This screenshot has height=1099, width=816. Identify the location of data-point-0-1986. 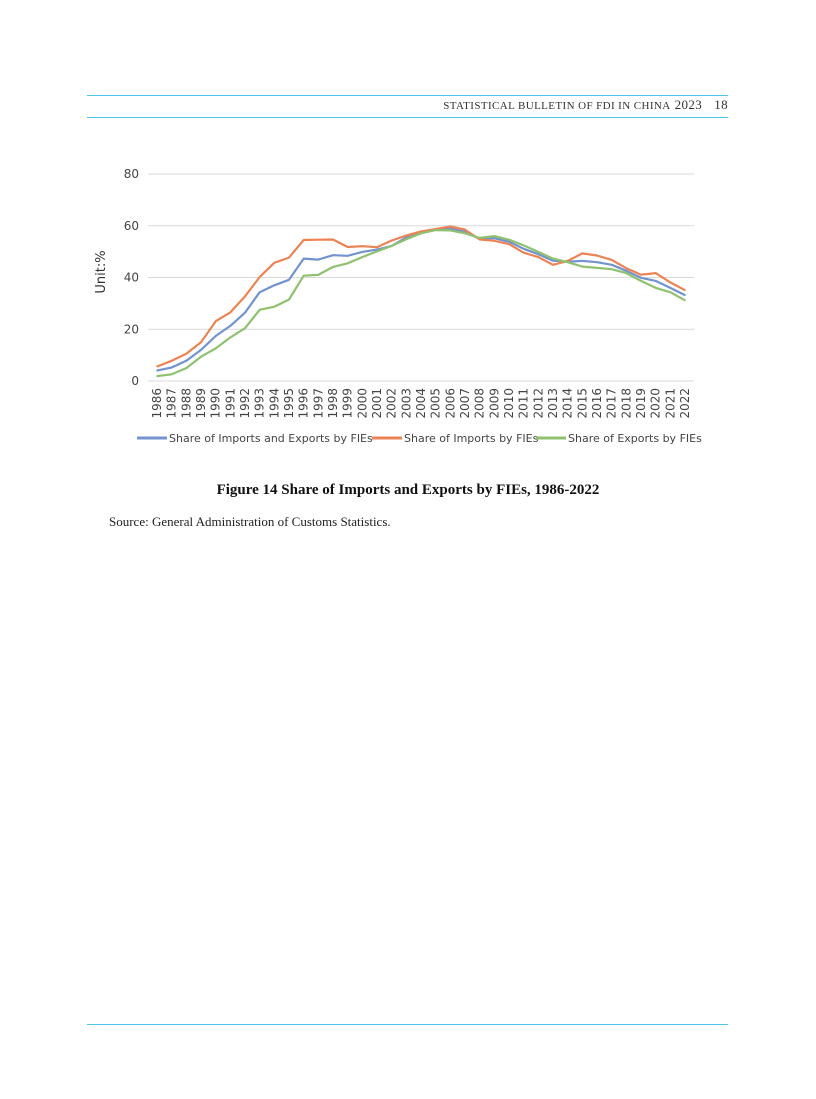
(157, 370).